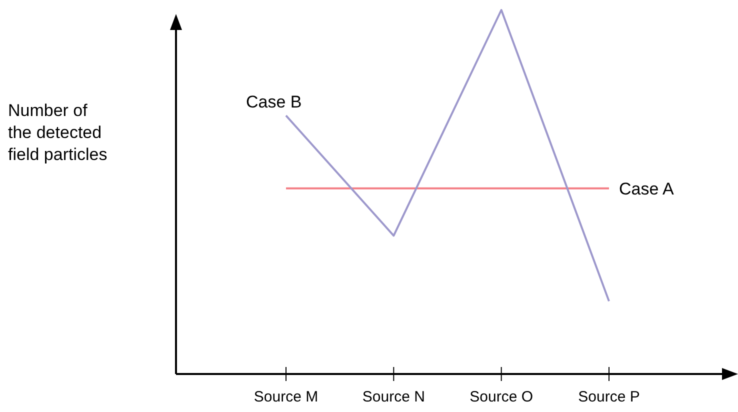 The width and height of the screenshot is (738, 412). What do you see at coordinates (286, 397) in the screenshot?
I see `x-tick-label: Source M` at bounding box center [286, 397].